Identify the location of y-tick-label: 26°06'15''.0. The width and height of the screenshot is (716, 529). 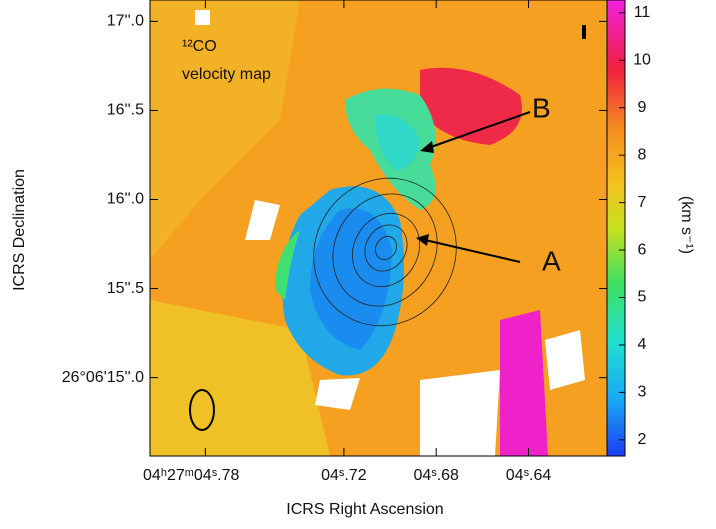
(103, 377).